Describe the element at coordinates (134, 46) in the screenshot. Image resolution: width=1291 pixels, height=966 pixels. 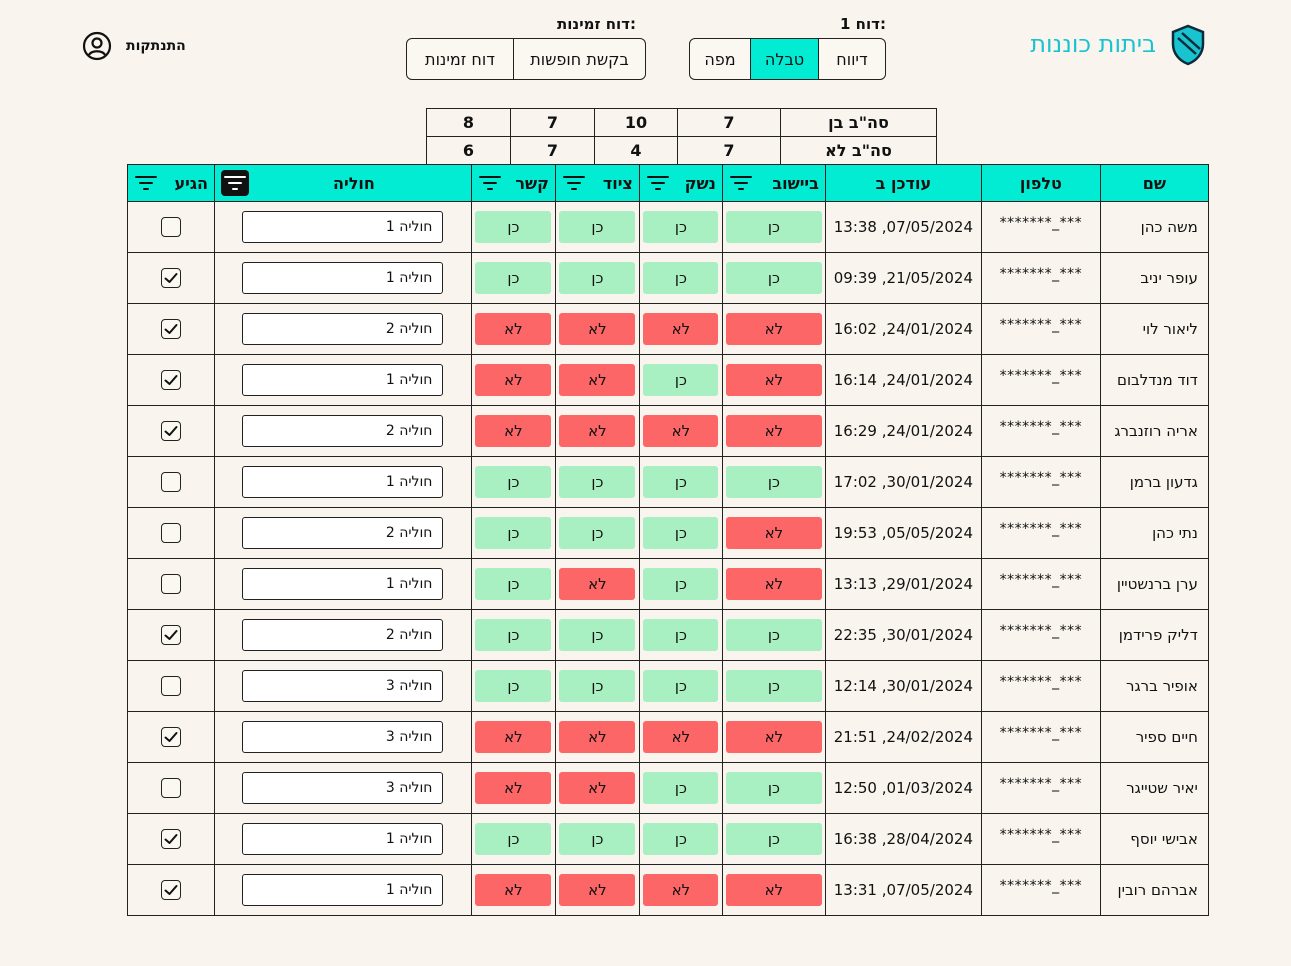
I see `logout-button: התנתקות` at that location.